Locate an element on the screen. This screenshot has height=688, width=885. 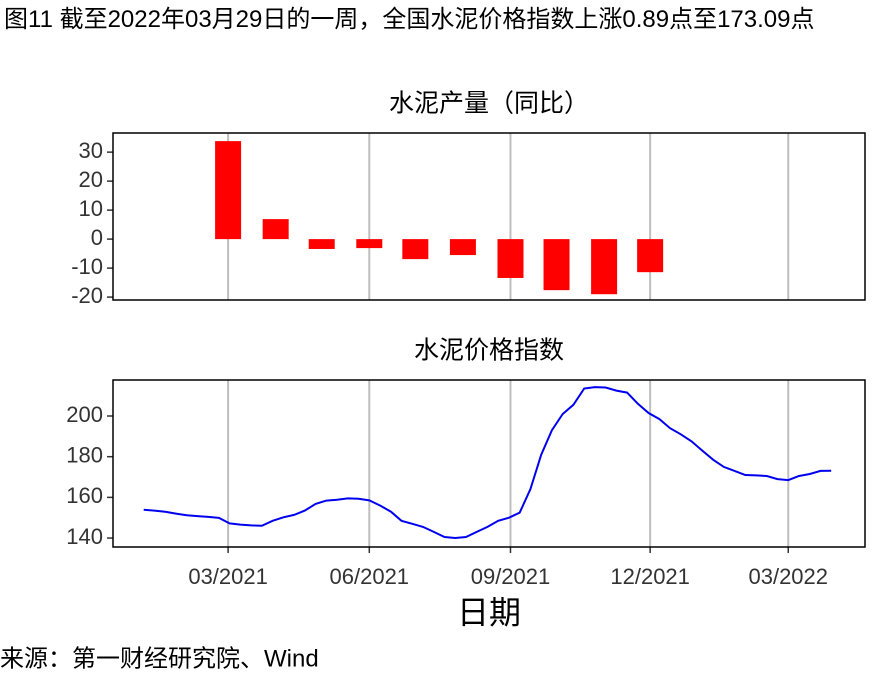
x-axis-label: 日期 is located at coordinates (489, 612).